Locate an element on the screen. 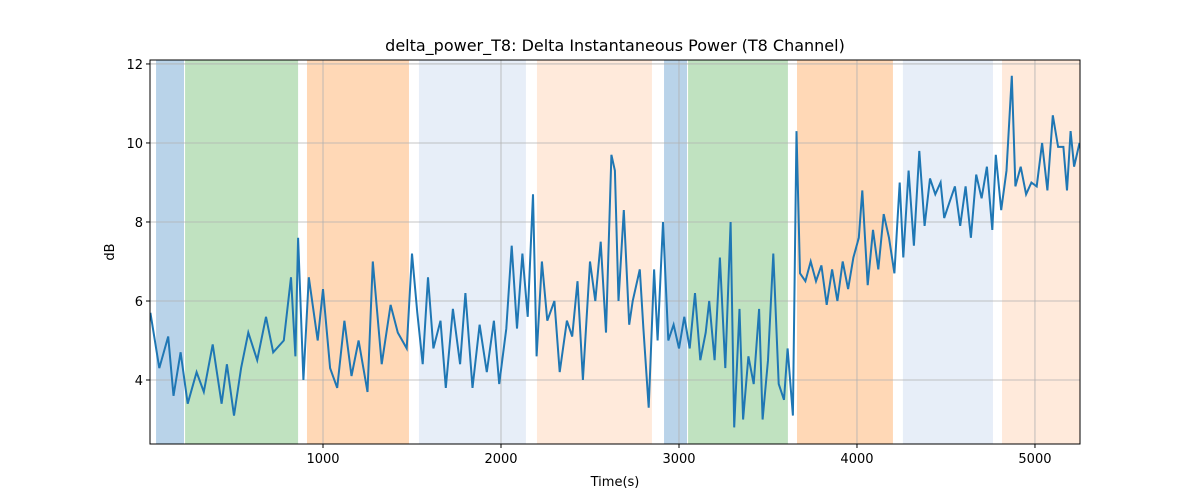  y-tick-label: 8 is located at coordinates (139, 223).